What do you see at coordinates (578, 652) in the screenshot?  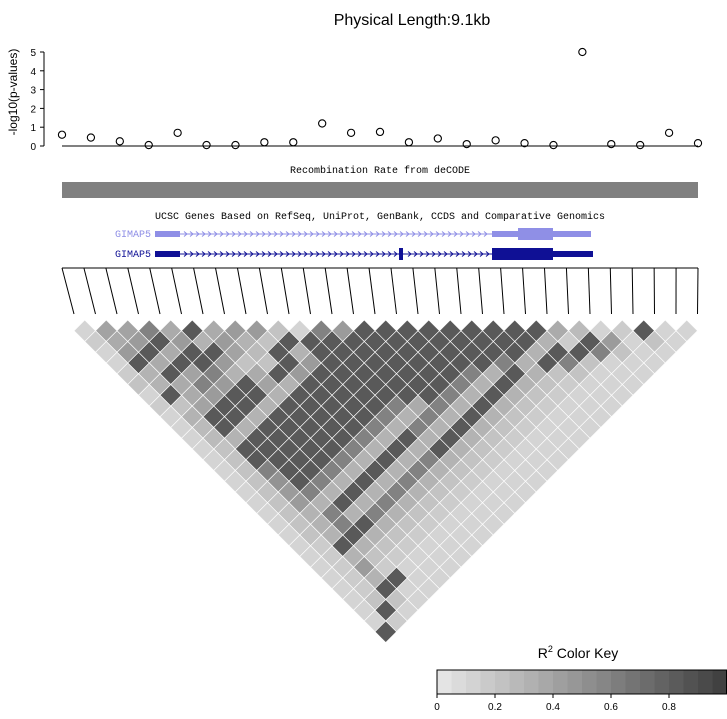 I see `color-key-title: R2 Color Key` at bounding box center [578, 652].